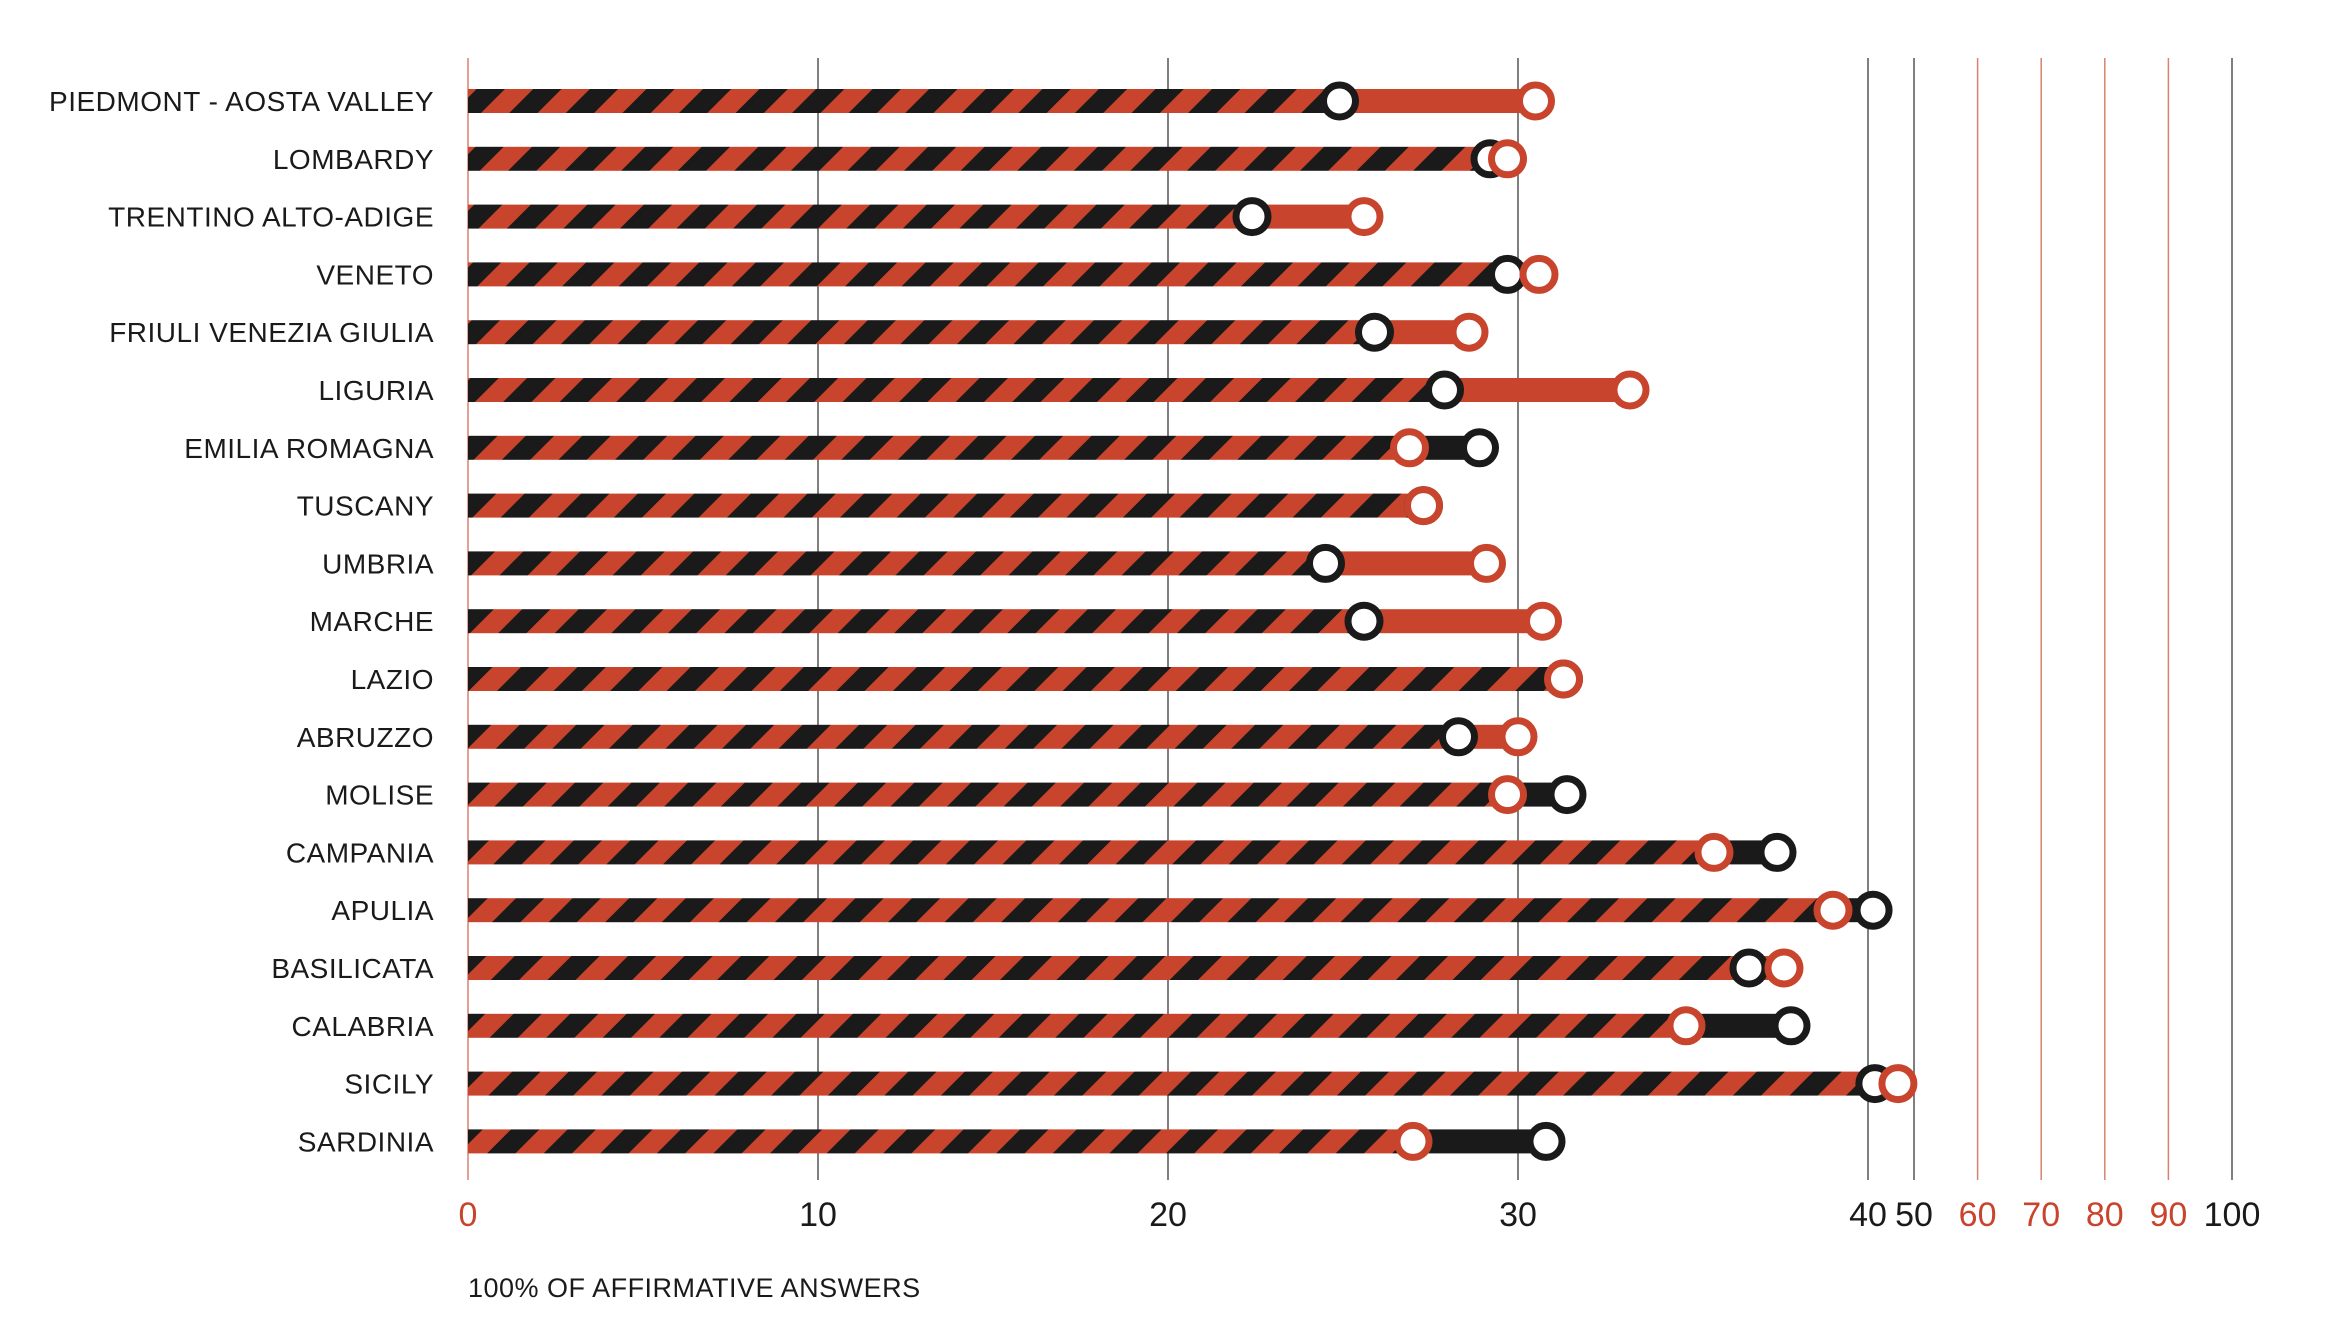  I want to click on region-label: EMILIA ROMAGNA, so click(309, 448).